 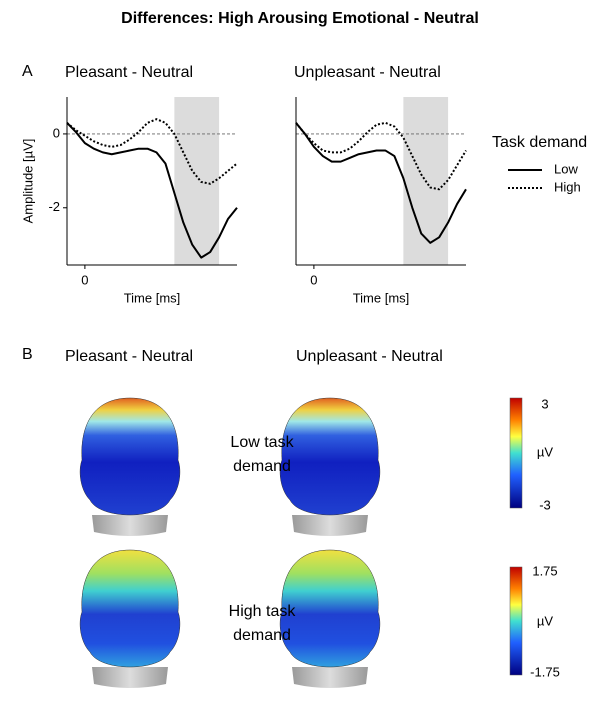 I want to click on legend-title: Task demand, so click(x=539, y=142).